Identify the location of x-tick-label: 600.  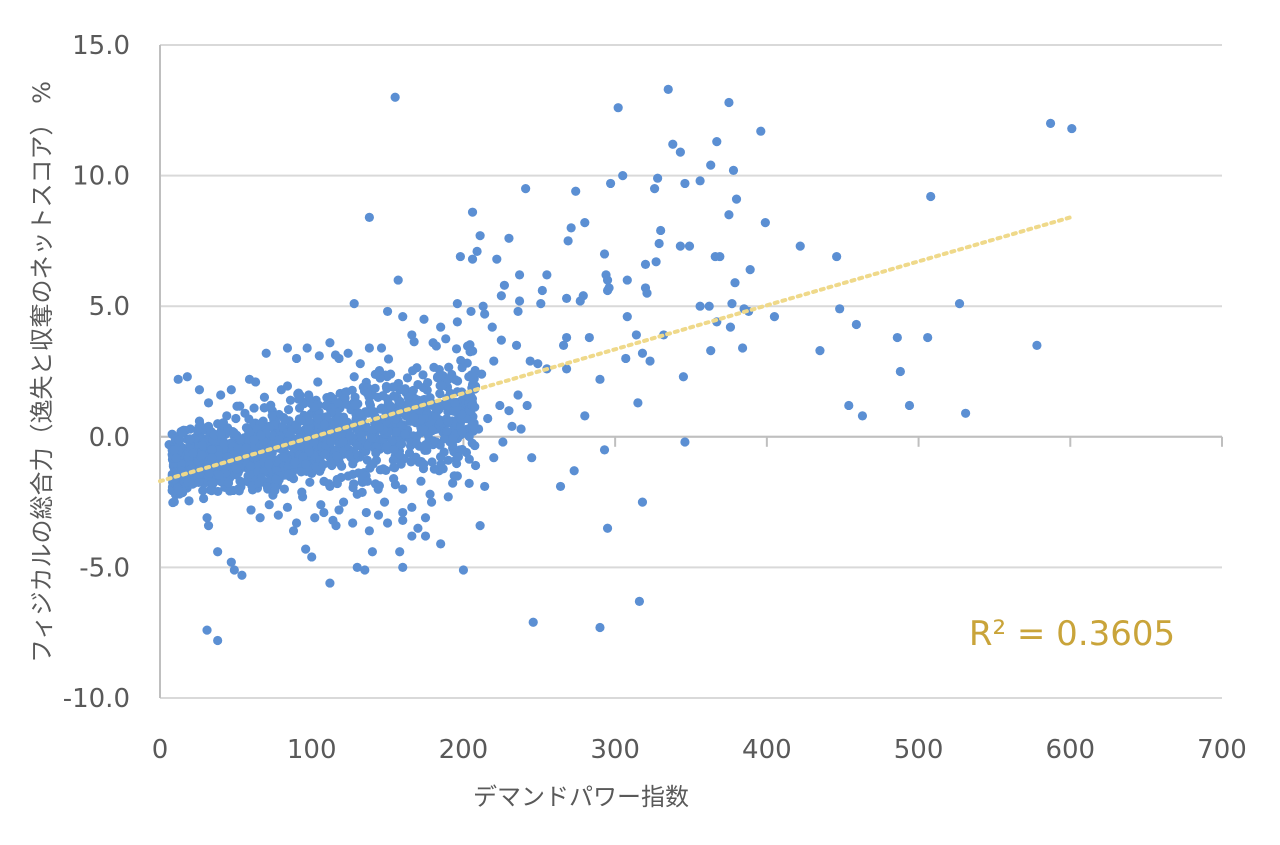
(1070, 750).